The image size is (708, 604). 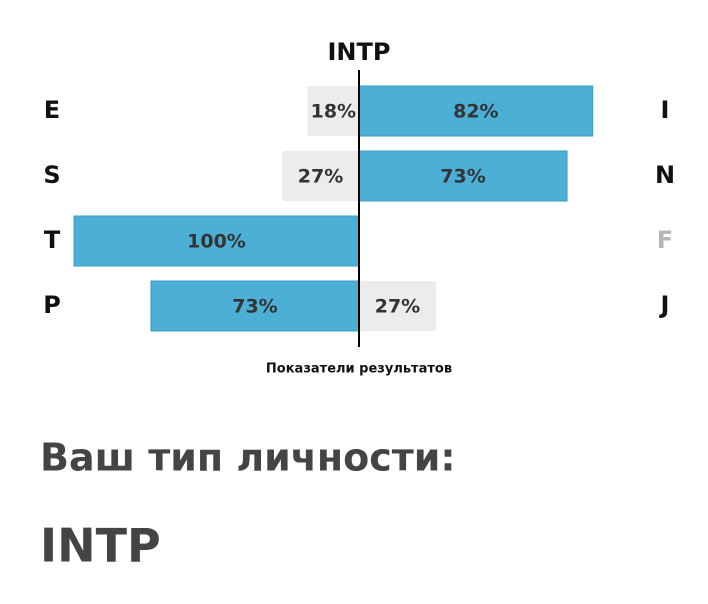 I want to click on dimension-letter: P, so click(x=52, y=305).